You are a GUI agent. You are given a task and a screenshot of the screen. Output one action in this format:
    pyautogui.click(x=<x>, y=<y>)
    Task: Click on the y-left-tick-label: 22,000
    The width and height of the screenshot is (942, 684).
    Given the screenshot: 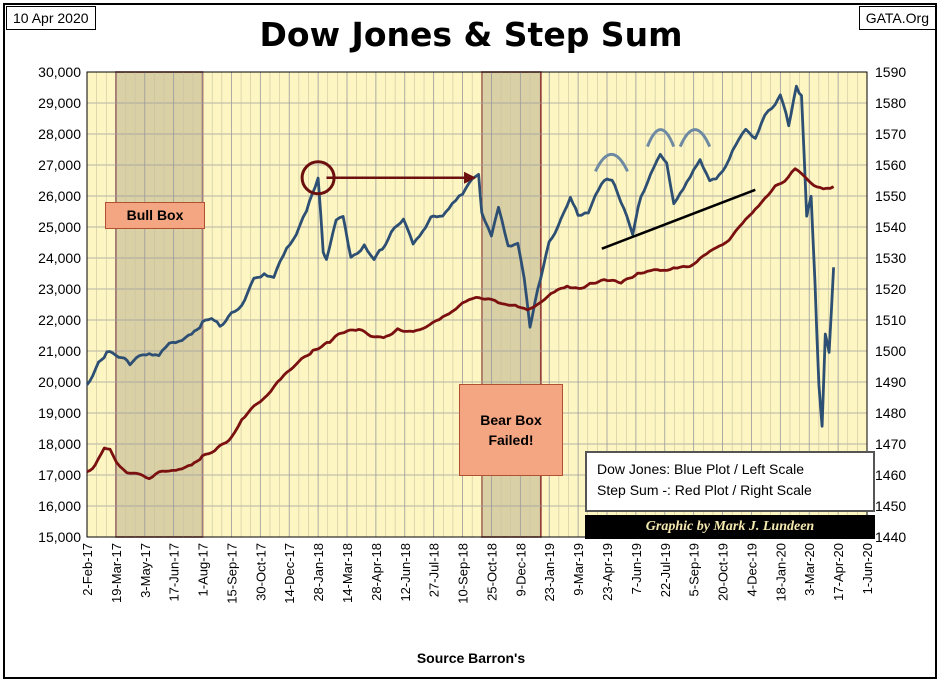 What is the action you would take?
    pyautogui.click(x=59, y=320)
    